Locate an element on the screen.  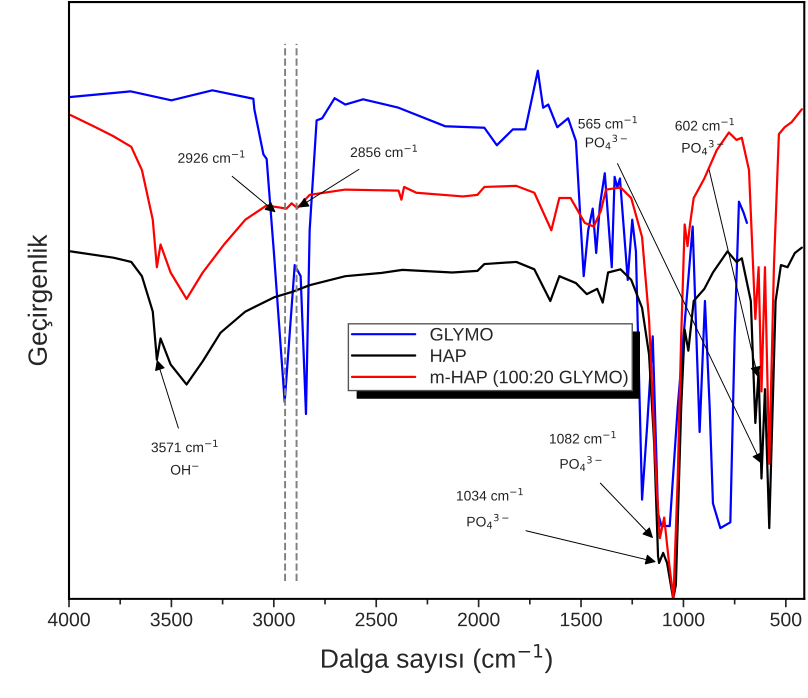
annotation: 2926 cm$^{−1}$ is located at coordinates (211, 156).